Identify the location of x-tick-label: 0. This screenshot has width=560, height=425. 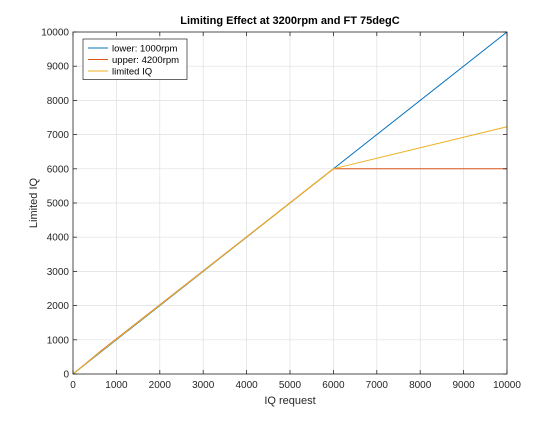
(73, 385).